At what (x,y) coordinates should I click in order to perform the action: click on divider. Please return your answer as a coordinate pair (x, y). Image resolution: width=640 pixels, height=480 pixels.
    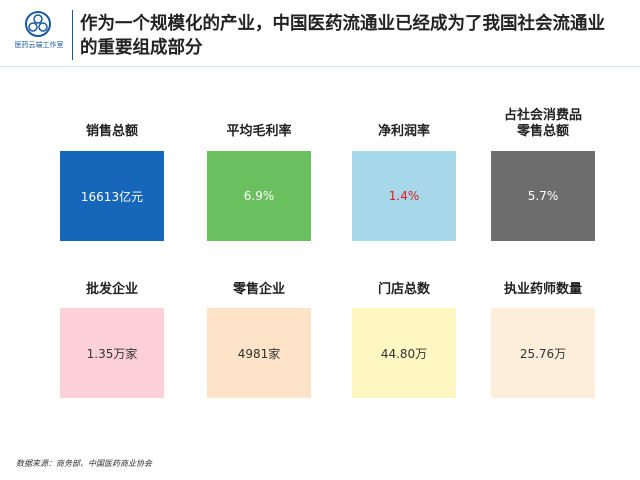
    Looking at the image, I should click on (72, 35).